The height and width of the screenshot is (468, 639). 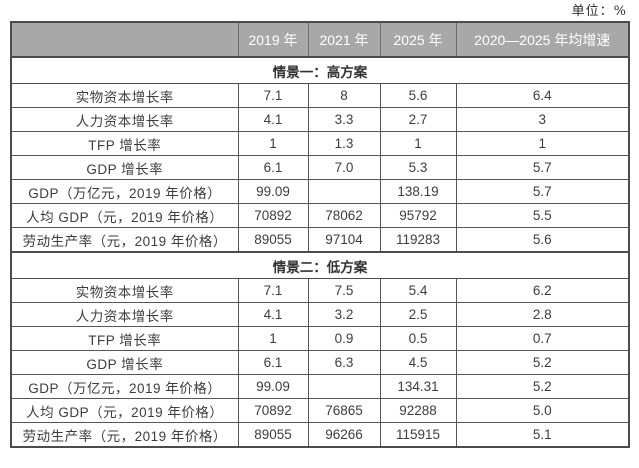 I want to click on cell-2021: 0.9, so click(x=344, y=338).